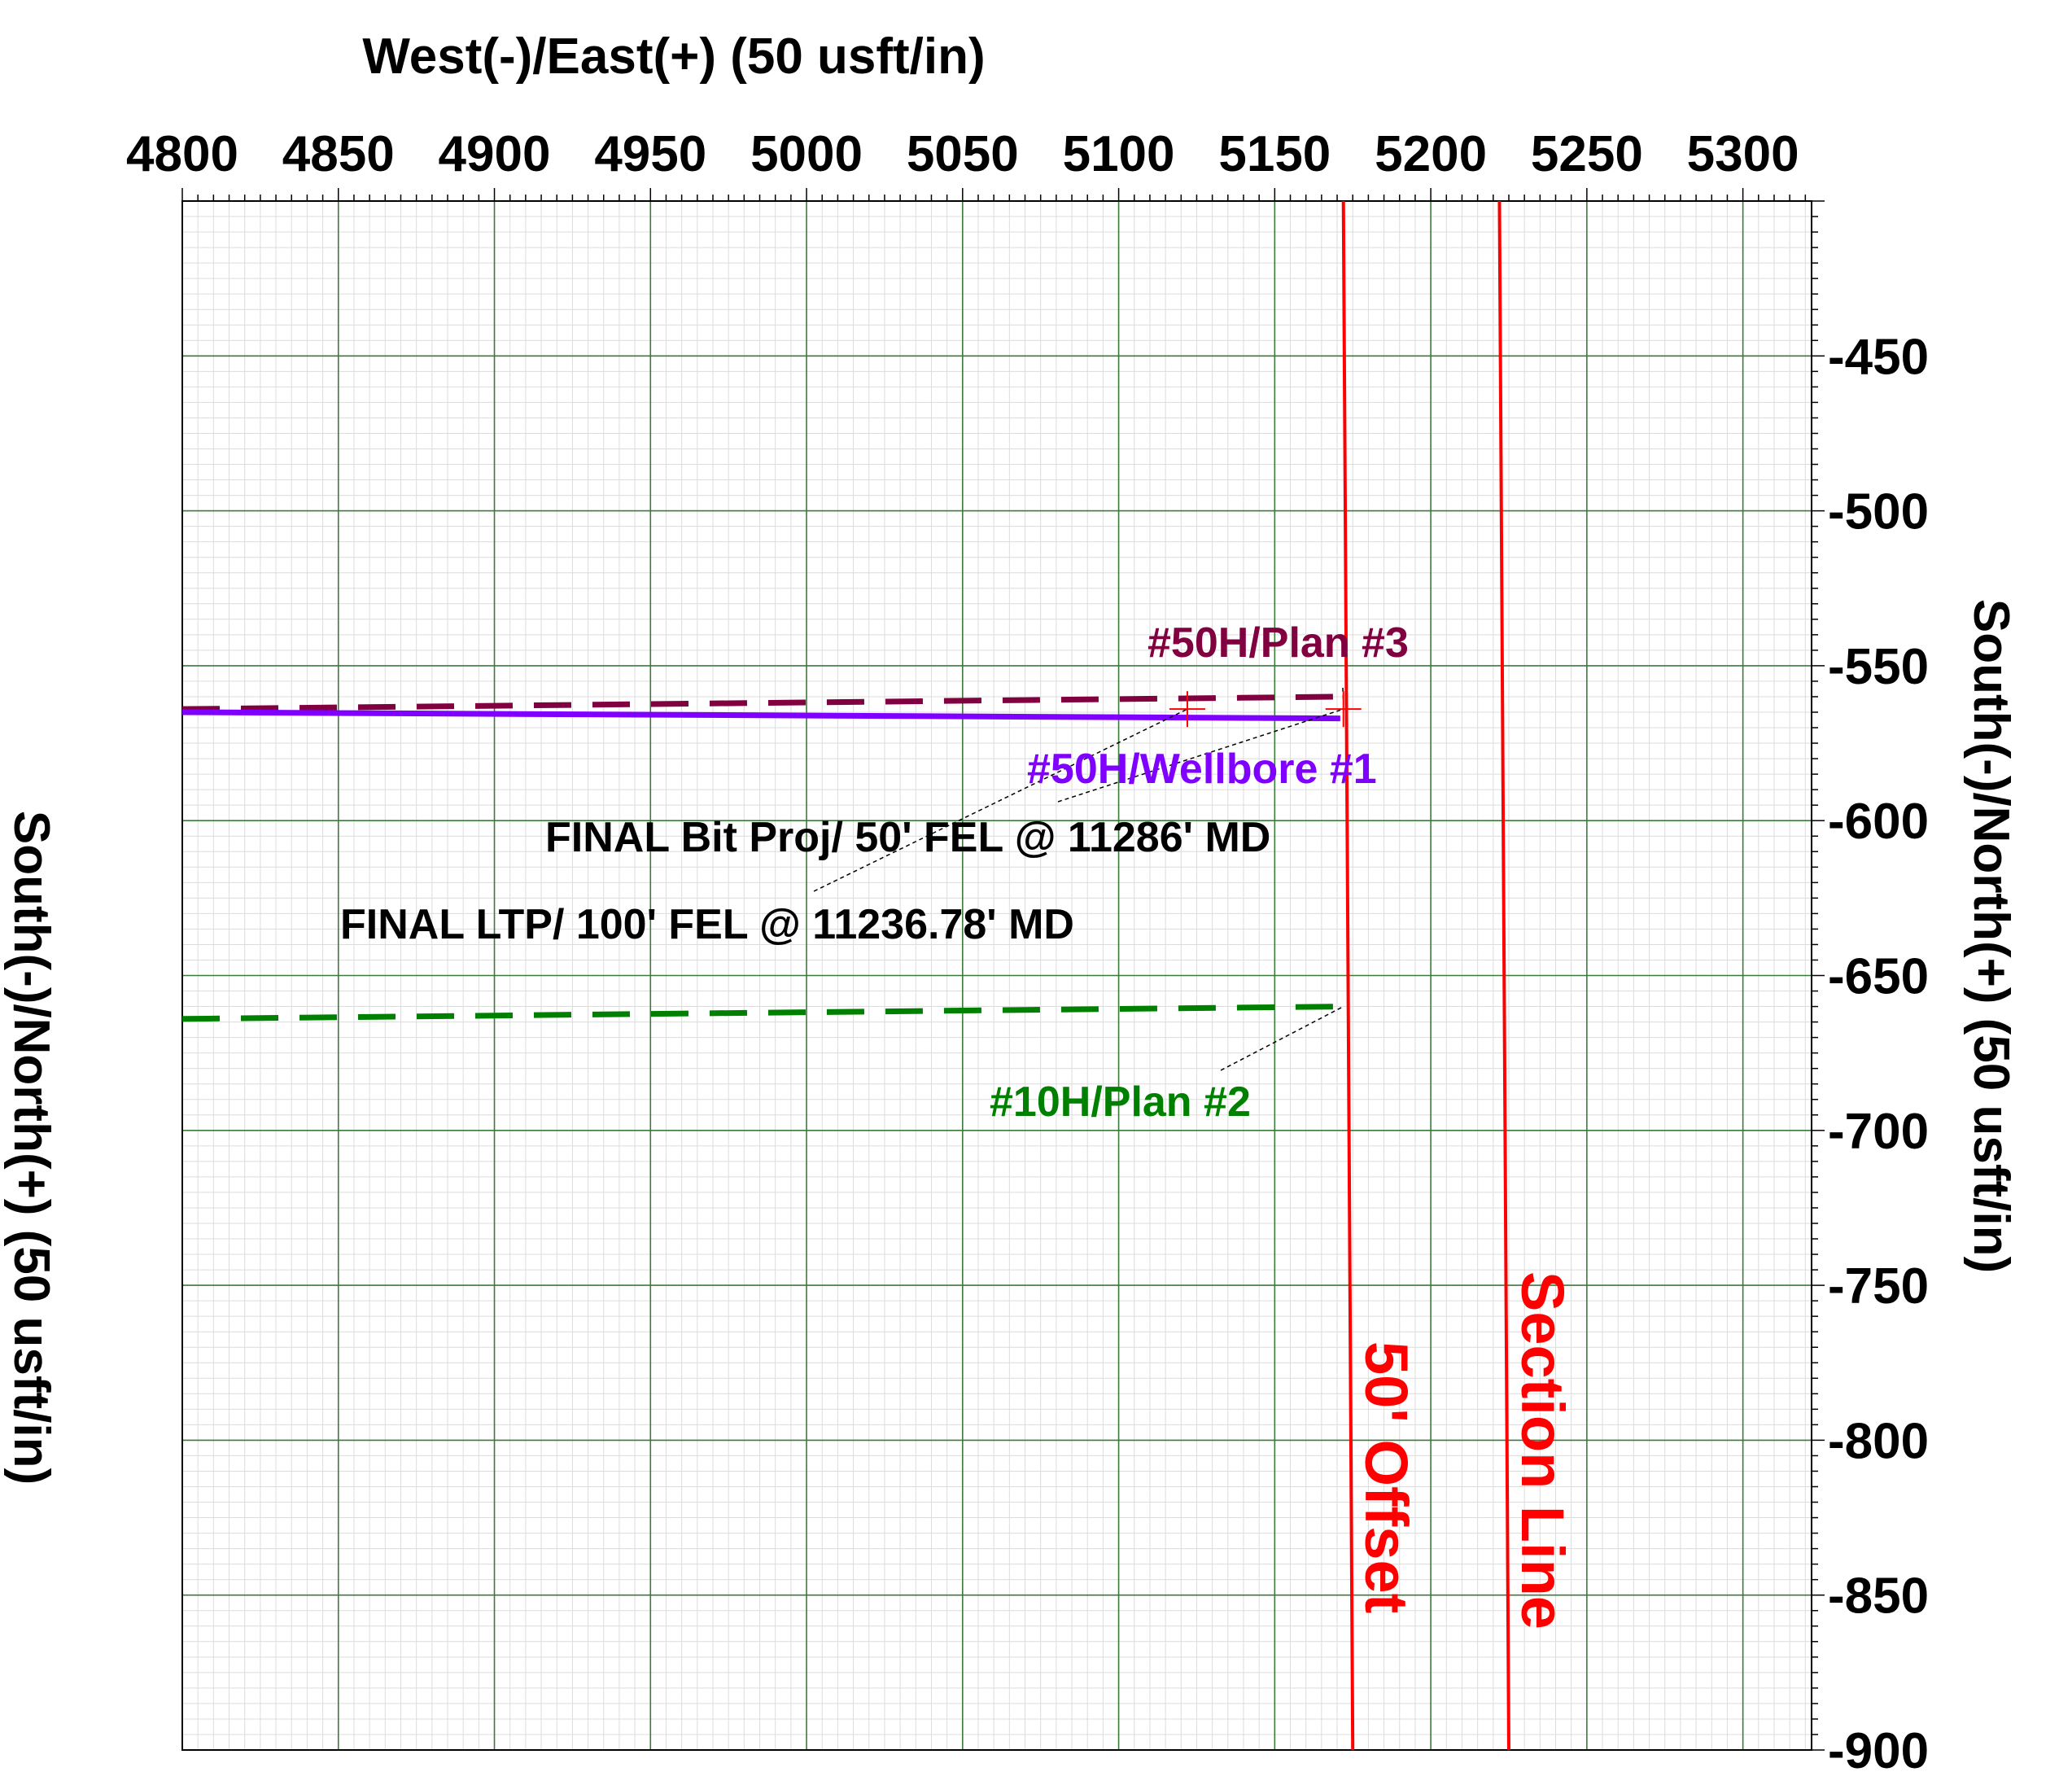 This screenshot has height=1785, width=2072. What do you see at coordinates (182, 154) in the screenshot?
I see `x-tick-label: 4800` at bounding box center [182, 154].